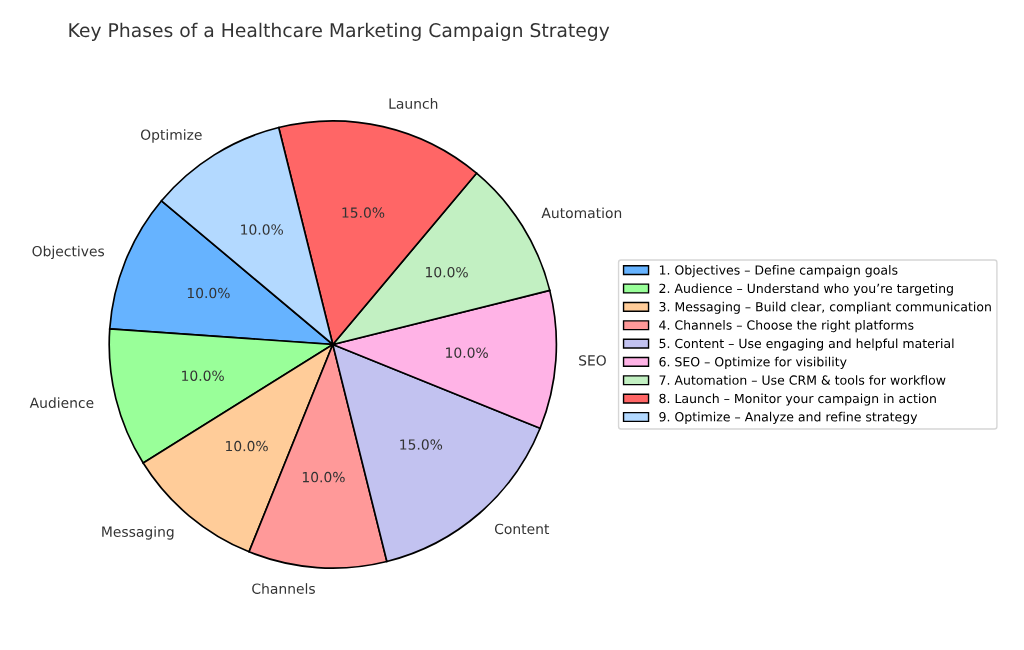  I want to click on slice-label: Objectives, so click(68, 252).